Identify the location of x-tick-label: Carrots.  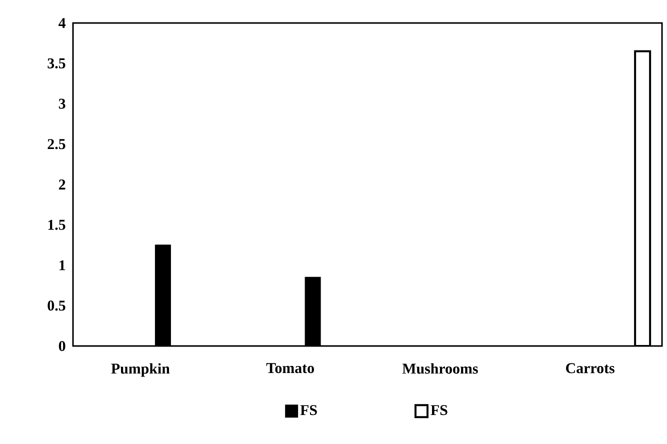
(590, 368).